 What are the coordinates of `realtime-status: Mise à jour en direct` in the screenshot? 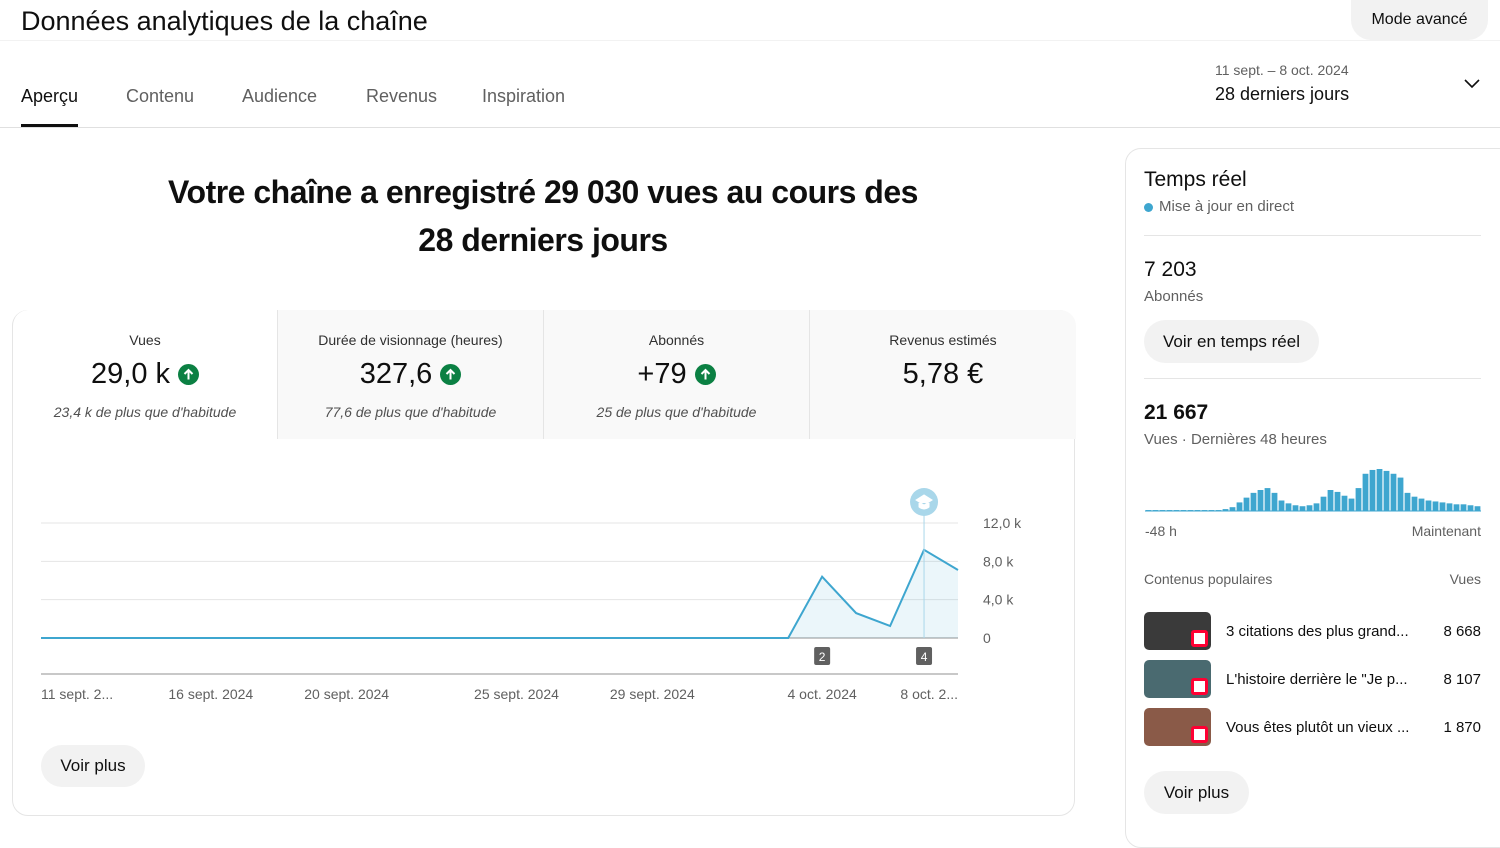 It's located at (1227, 206).